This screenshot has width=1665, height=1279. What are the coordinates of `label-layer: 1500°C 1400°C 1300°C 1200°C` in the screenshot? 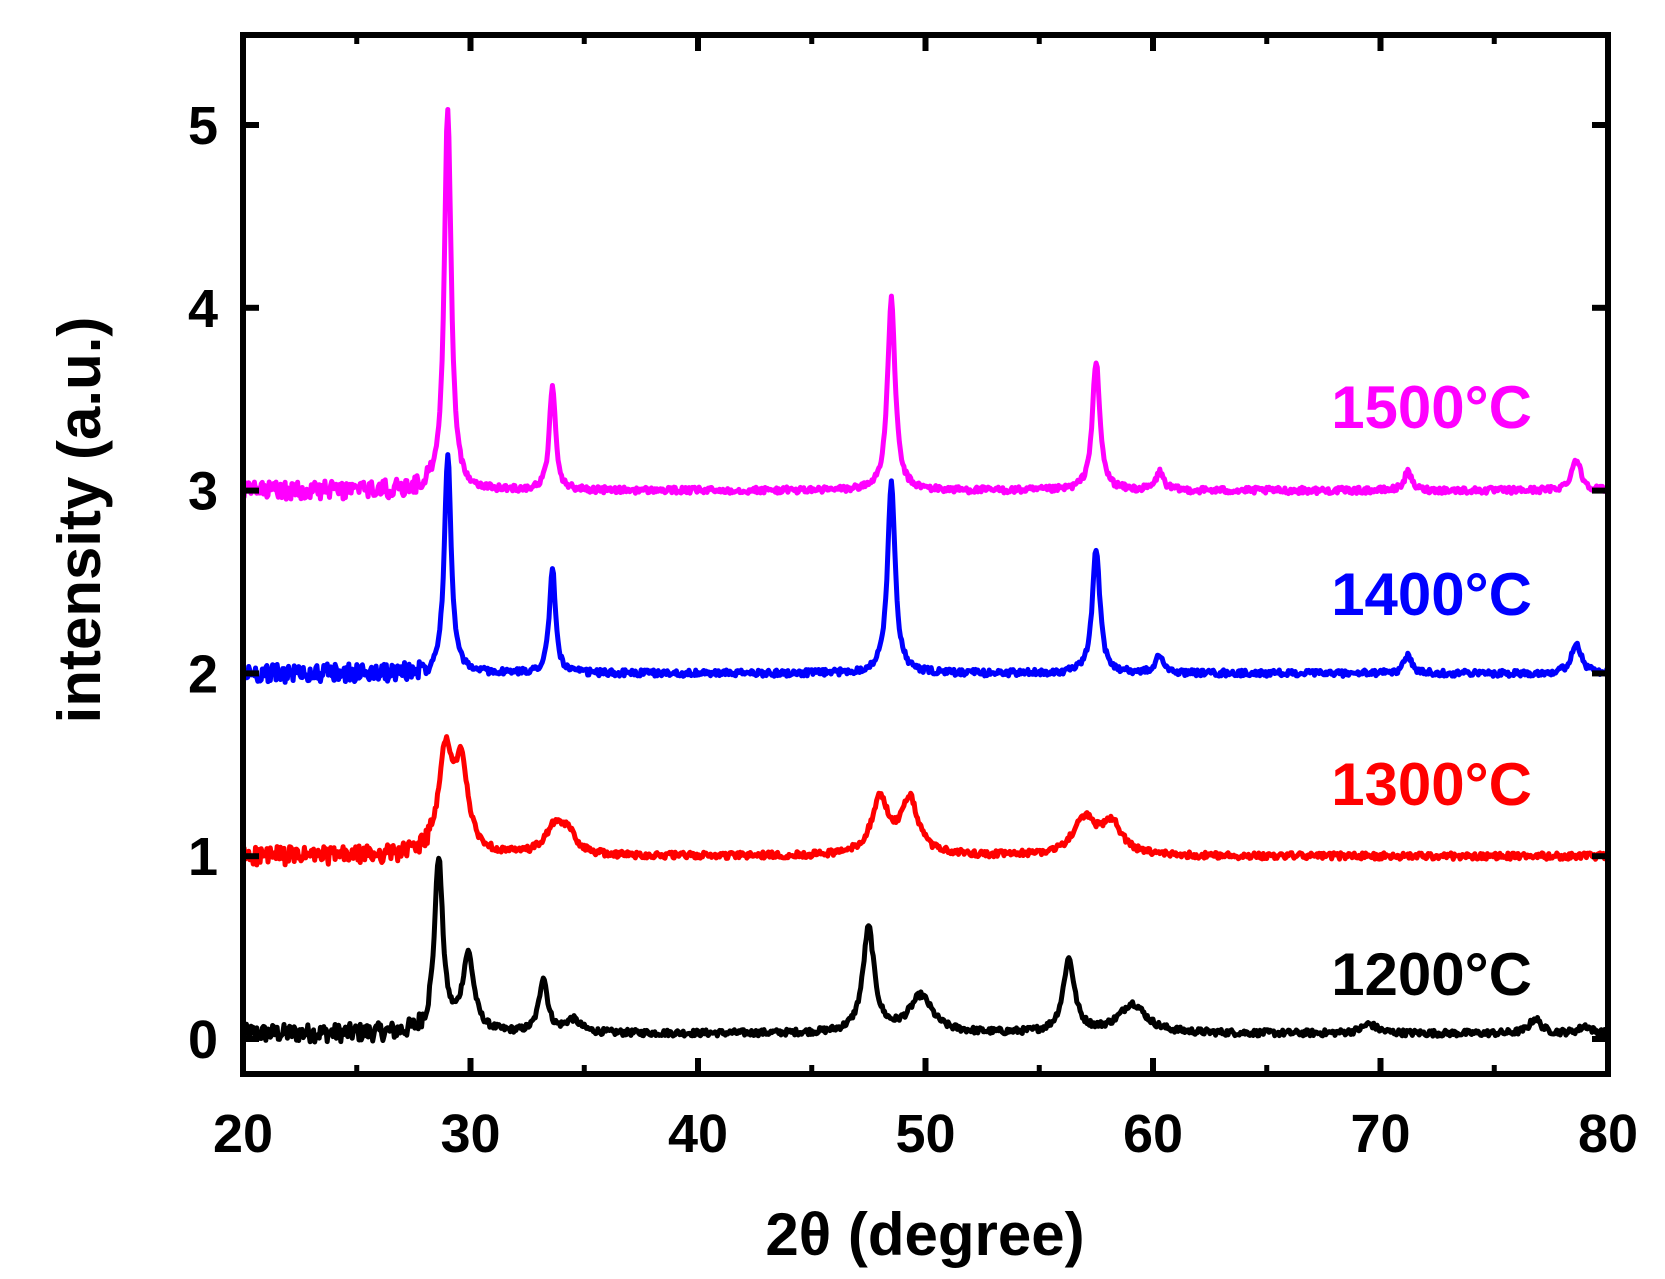 It's located at (1431, 691).